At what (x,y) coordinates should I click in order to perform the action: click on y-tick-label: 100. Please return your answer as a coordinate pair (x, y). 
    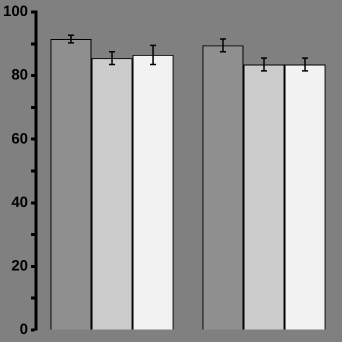
    Looking at the image, I should click on (15, 11).